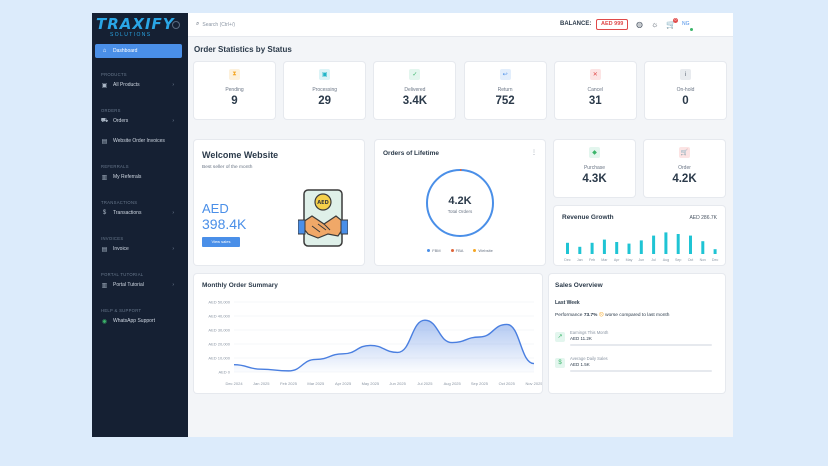 The image size is (828, 466). I want to click on revenue-tick-label: Apr, so click(617, 260).